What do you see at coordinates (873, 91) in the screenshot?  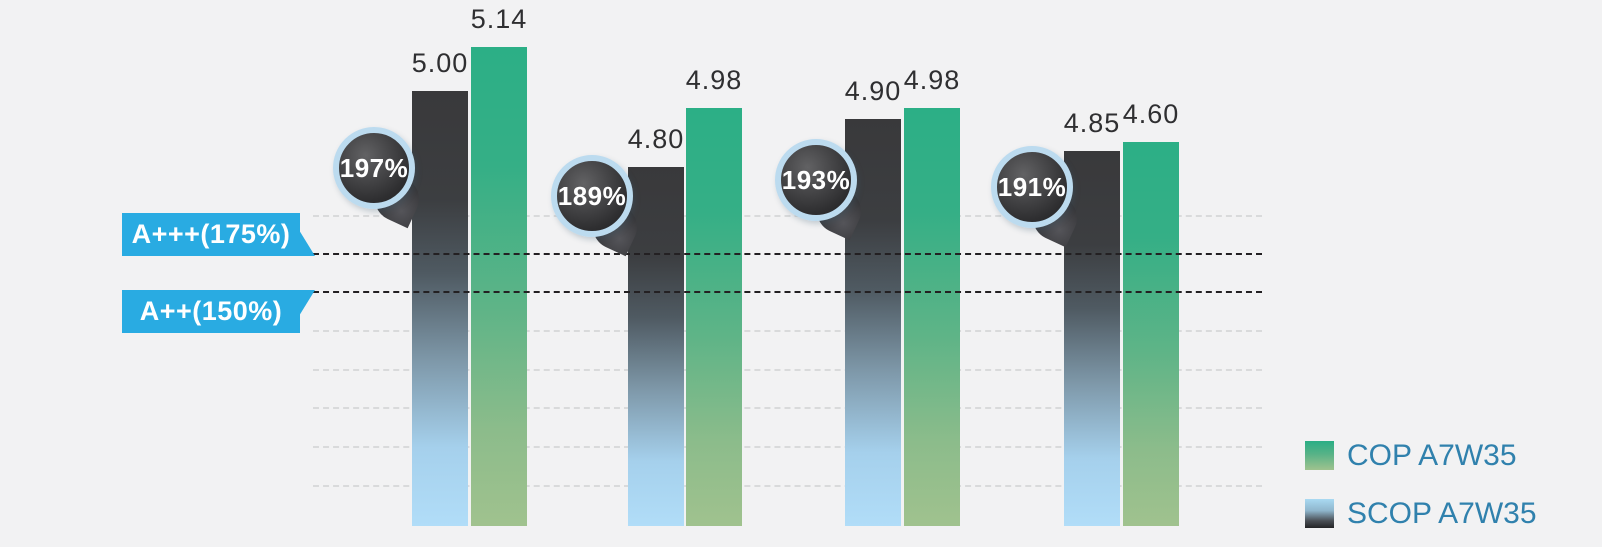 I see `bar-value-label: 4.90` at bounding box center [873, 91].